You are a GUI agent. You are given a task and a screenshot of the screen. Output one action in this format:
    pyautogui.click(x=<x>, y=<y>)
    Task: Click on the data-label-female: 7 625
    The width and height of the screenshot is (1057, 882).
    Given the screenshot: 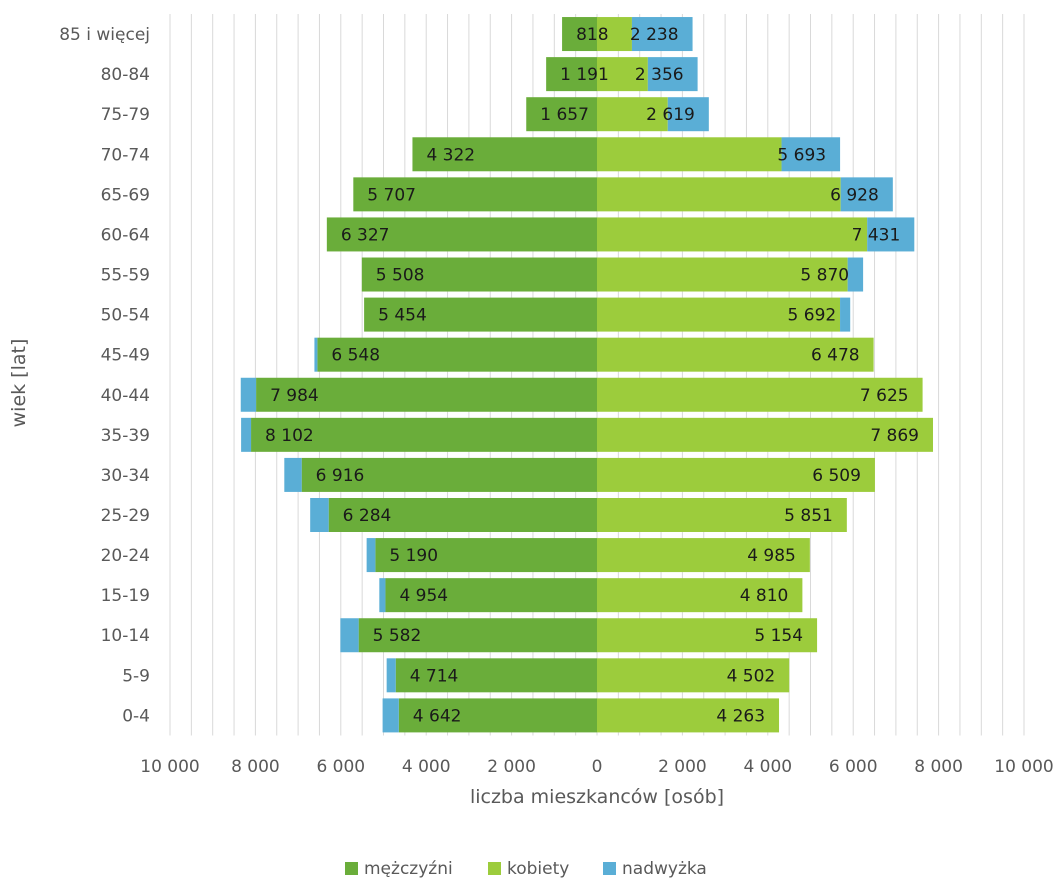 What is the action you would take?
    pyautogui.click(x=884, y=396)
    